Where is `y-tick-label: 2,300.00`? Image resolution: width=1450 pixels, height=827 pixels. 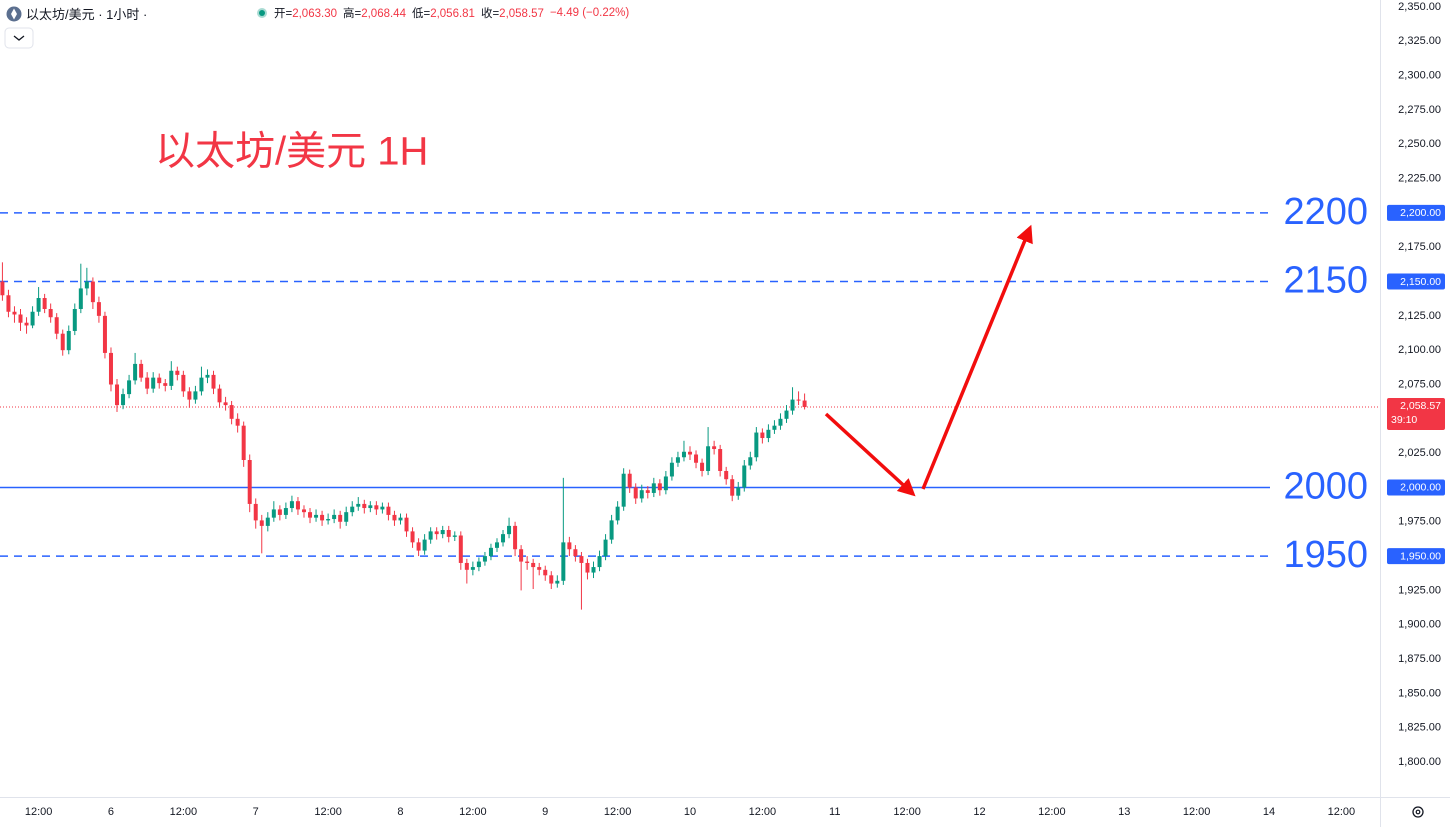 y-tick-label: 2,300.00 is located at coordinates (1419, 76).